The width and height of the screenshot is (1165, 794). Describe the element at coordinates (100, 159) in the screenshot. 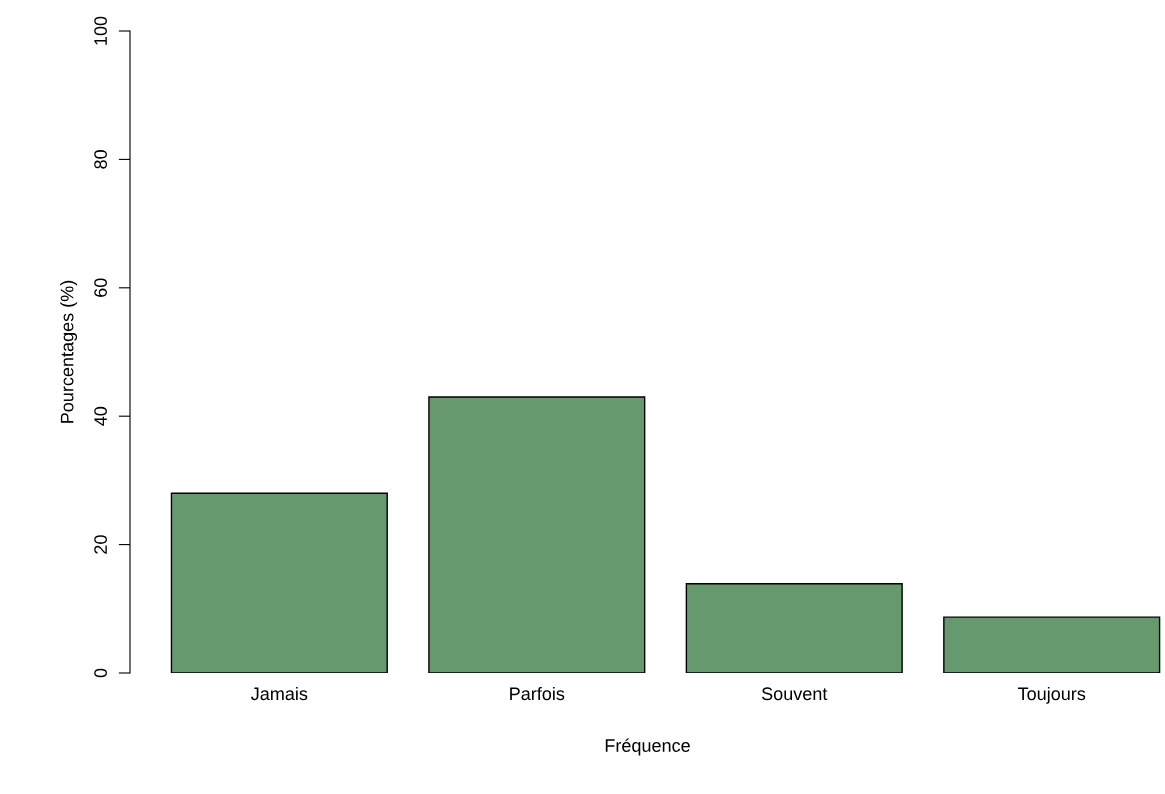

I see `y-tick-label: 80` at that location.